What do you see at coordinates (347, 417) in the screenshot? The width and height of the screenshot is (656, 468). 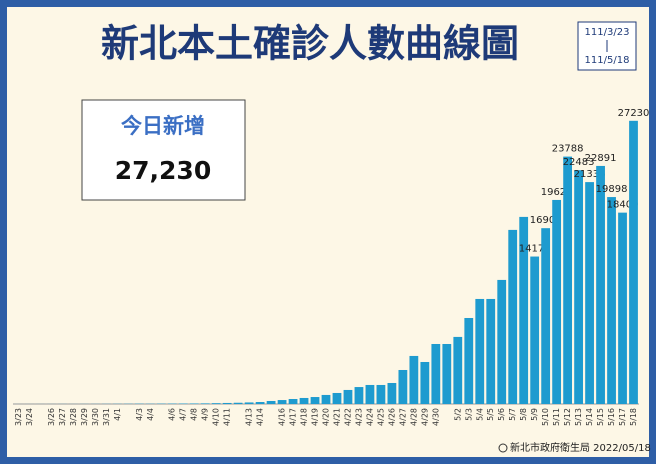 I see `x-tick-label: 4/22` at bounding box center [347, 417].